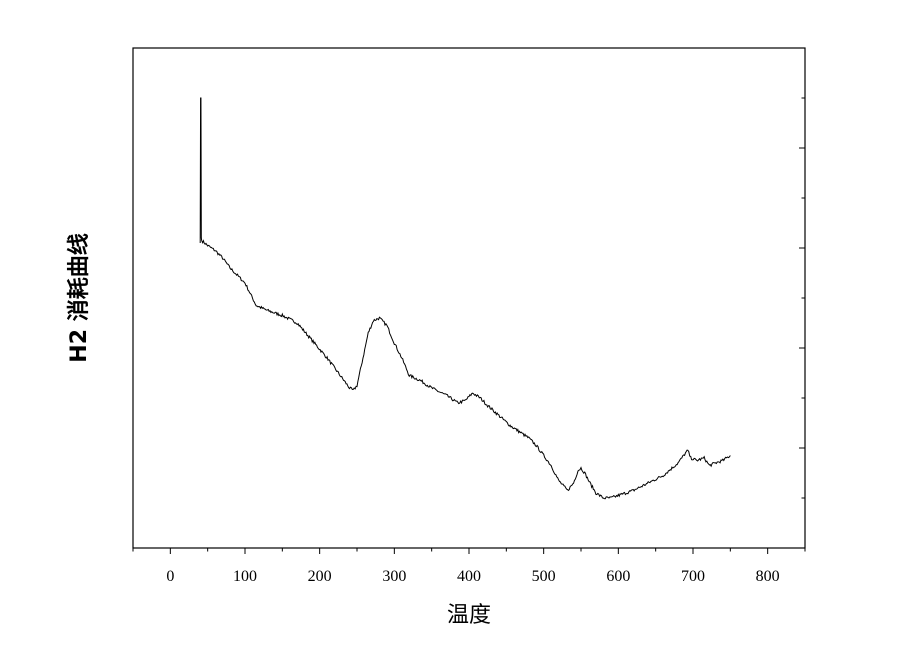 The width and height of the screenshot is (900, 649). What do you see at coordinates (320, 576) in the screenshot?
I see `x-tick-label: 200` at bounding box center [320, 576].